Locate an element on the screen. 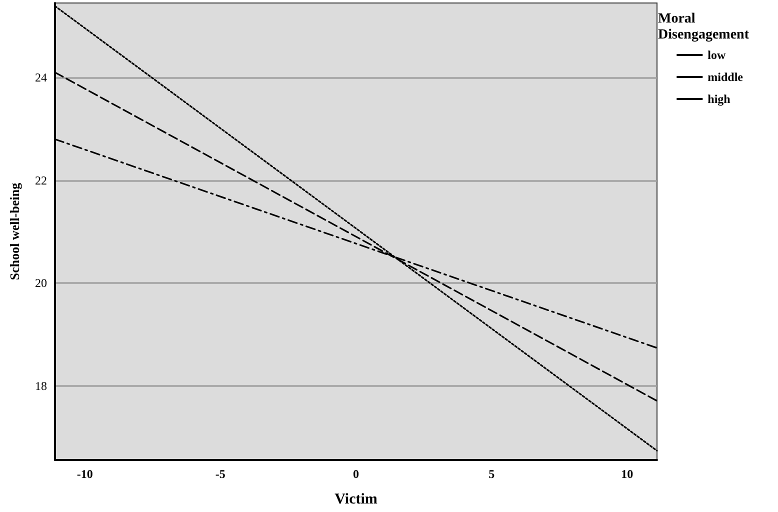 Image resolution: width=778 pixels, height=512 pixels. y-tick-label: 22 is located at coordinates (41, 180).